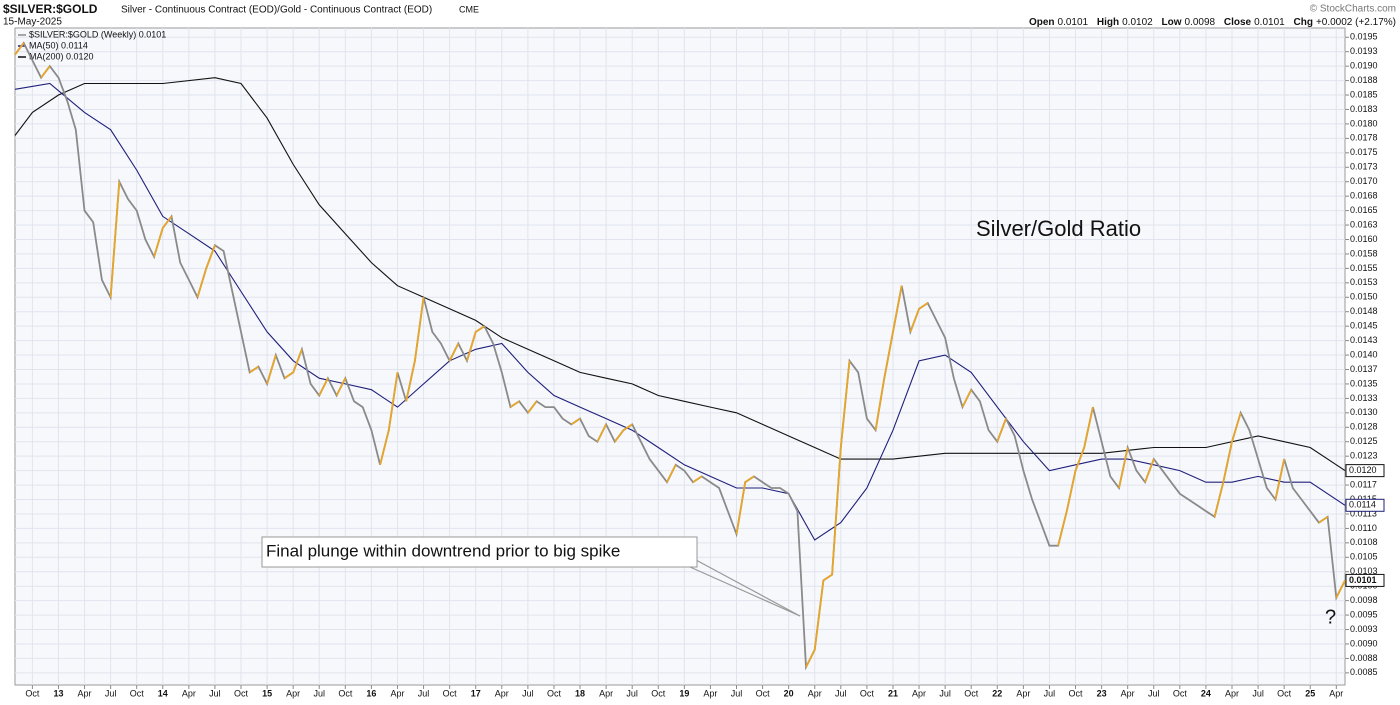 This screenshot has width=1400, height=705. What do you see at coordinates (1364, 672) in the screenshot?
I see `y-tick-label: 0.0085` at bounding box center [1364, 672].